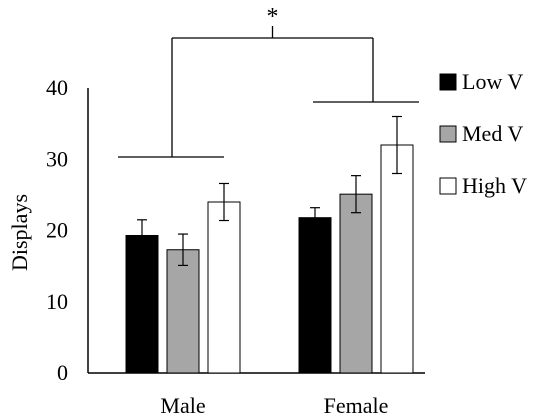 The image size is (548, 418). Describe the element at coordinates (57, 230) in the screenshot. I see `y-tick-label: 20` at that location.